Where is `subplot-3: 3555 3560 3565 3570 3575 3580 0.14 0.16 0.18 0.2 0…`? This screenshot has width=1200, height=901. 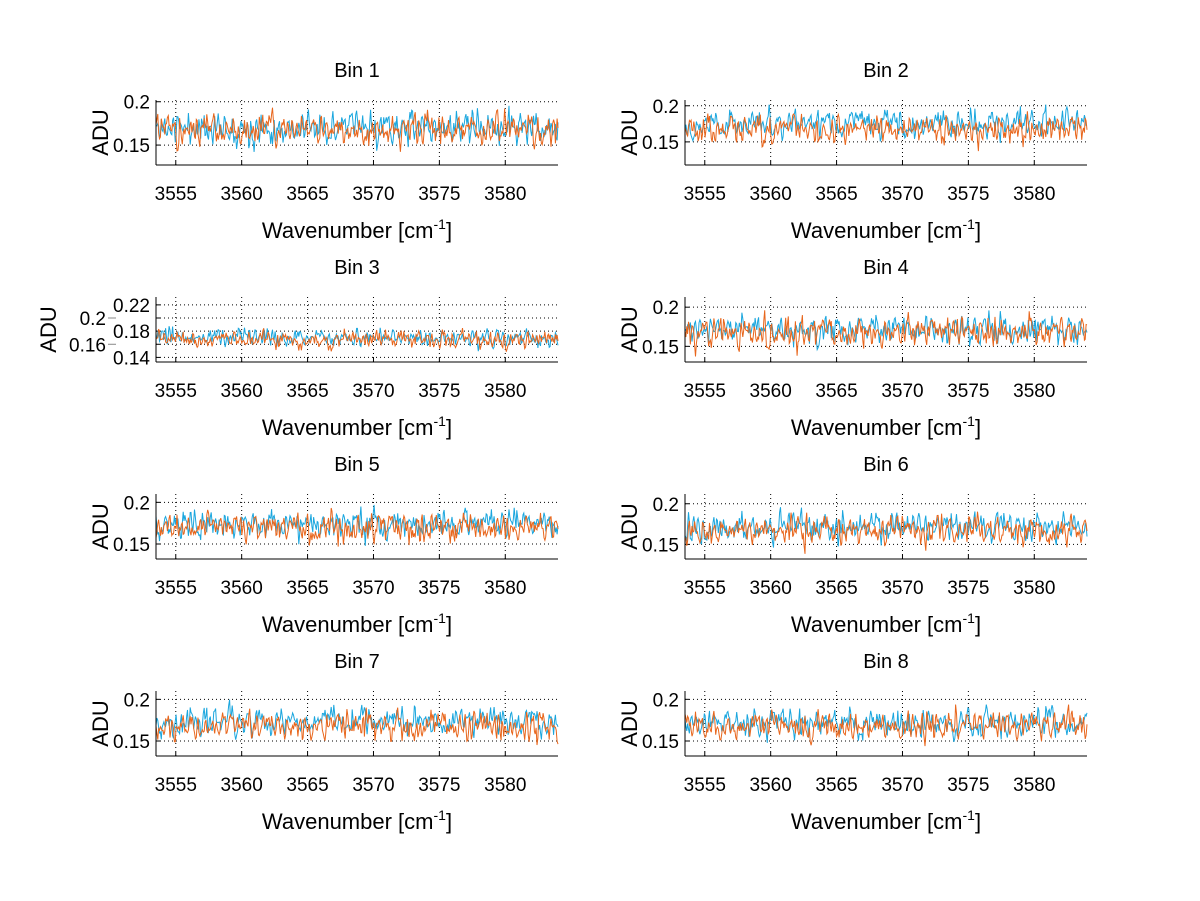 subplot-3: 3555 3560 3565 3570 3575 3580 0.14 0.16 0.18 0.2 0… is located at coordinates (297, 348).